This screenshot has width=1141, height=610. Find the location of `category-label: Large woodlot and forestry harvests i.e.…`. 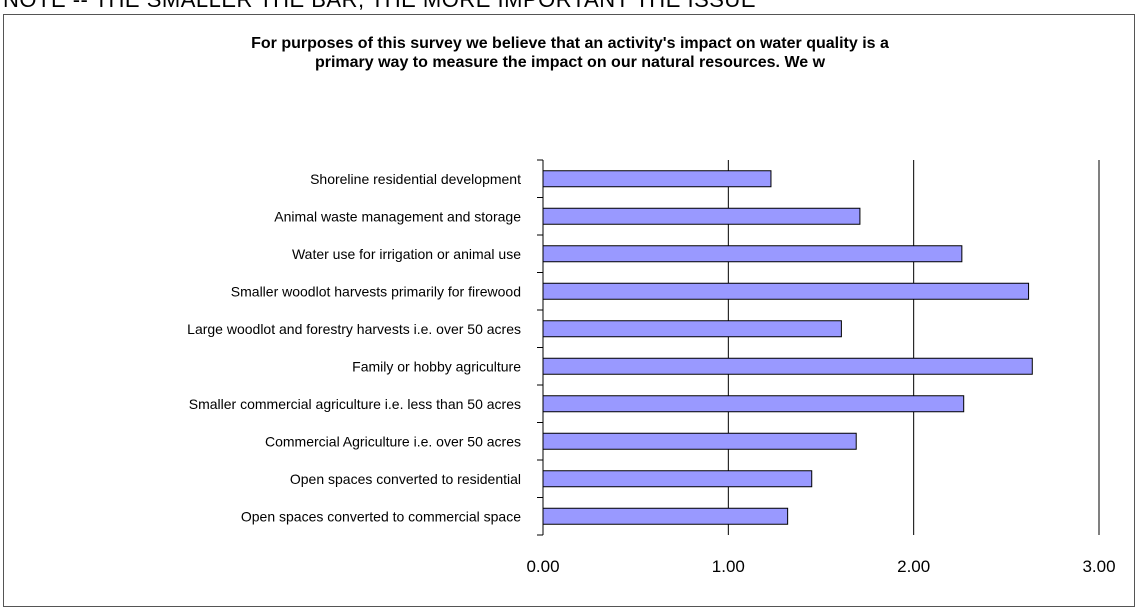

category-label: Large woodlot and forestry harvests i.e.… is located at coordinates (354, 329).